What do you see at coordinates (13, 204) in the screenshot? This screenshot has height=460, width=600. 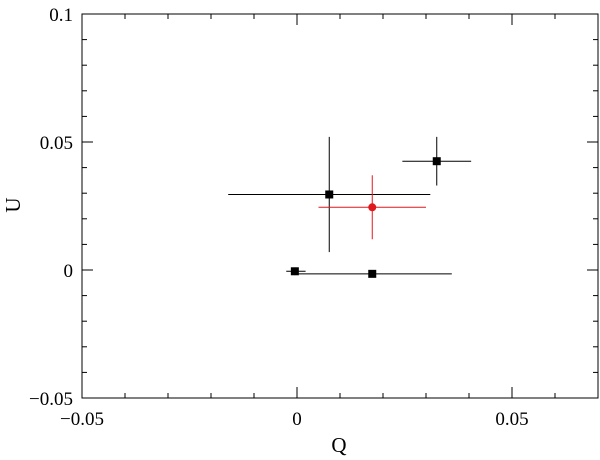 I see `y-axis-title: U` at bounding box center [13, 204].